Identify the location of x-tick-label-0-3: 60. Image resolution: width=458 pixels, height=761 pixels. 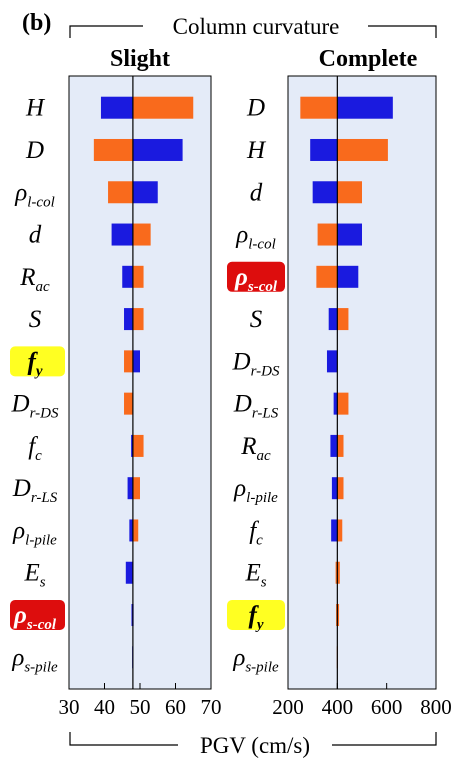
(175, 707).